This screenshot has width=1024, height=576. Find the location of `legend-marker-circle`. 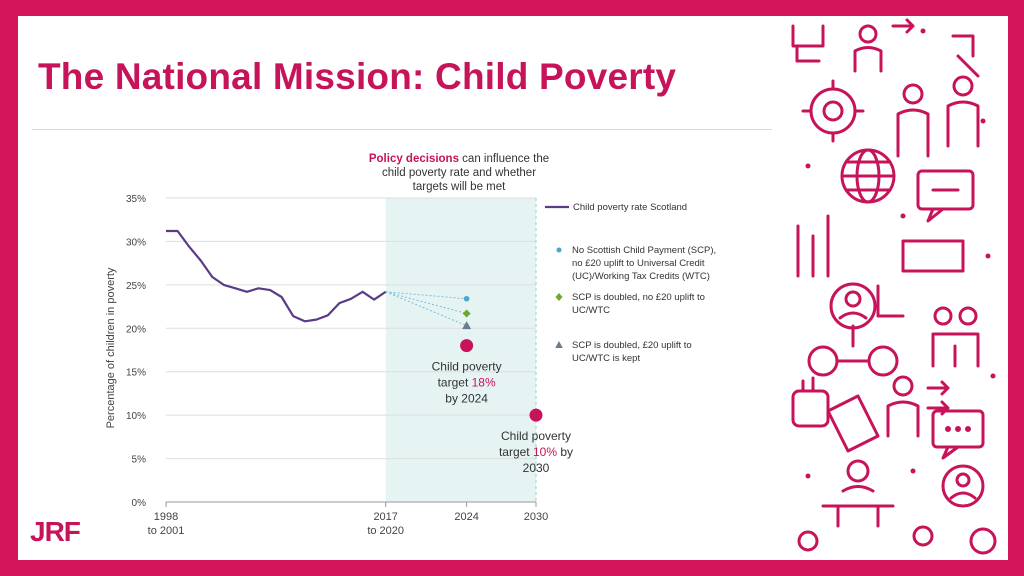

legend-marker-circle is located at coordinates (559, 250).